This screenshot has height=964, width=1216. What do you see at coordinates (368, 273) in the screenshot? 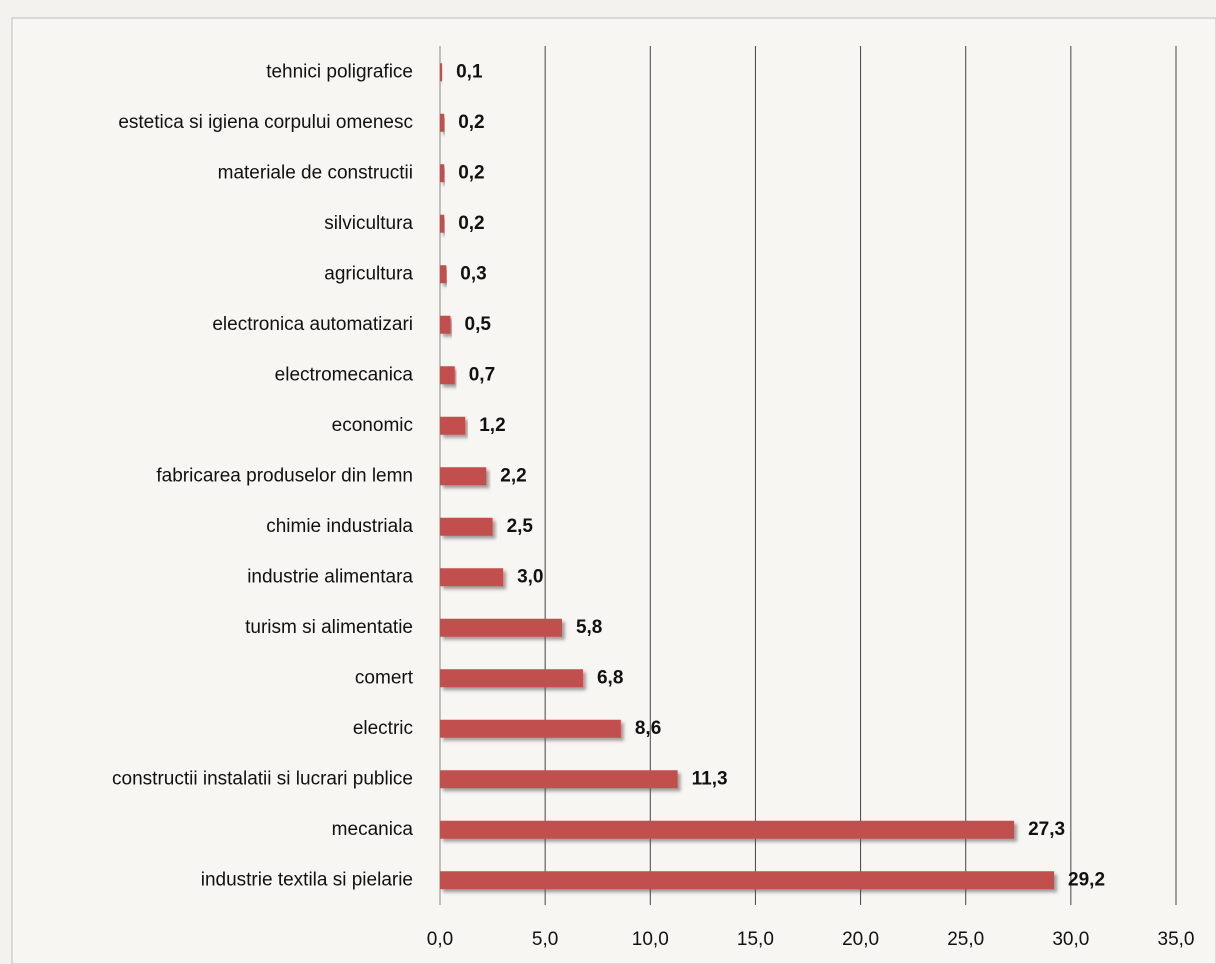
I see `y-tick-label: agricultura` at bounding box center [368, 273].